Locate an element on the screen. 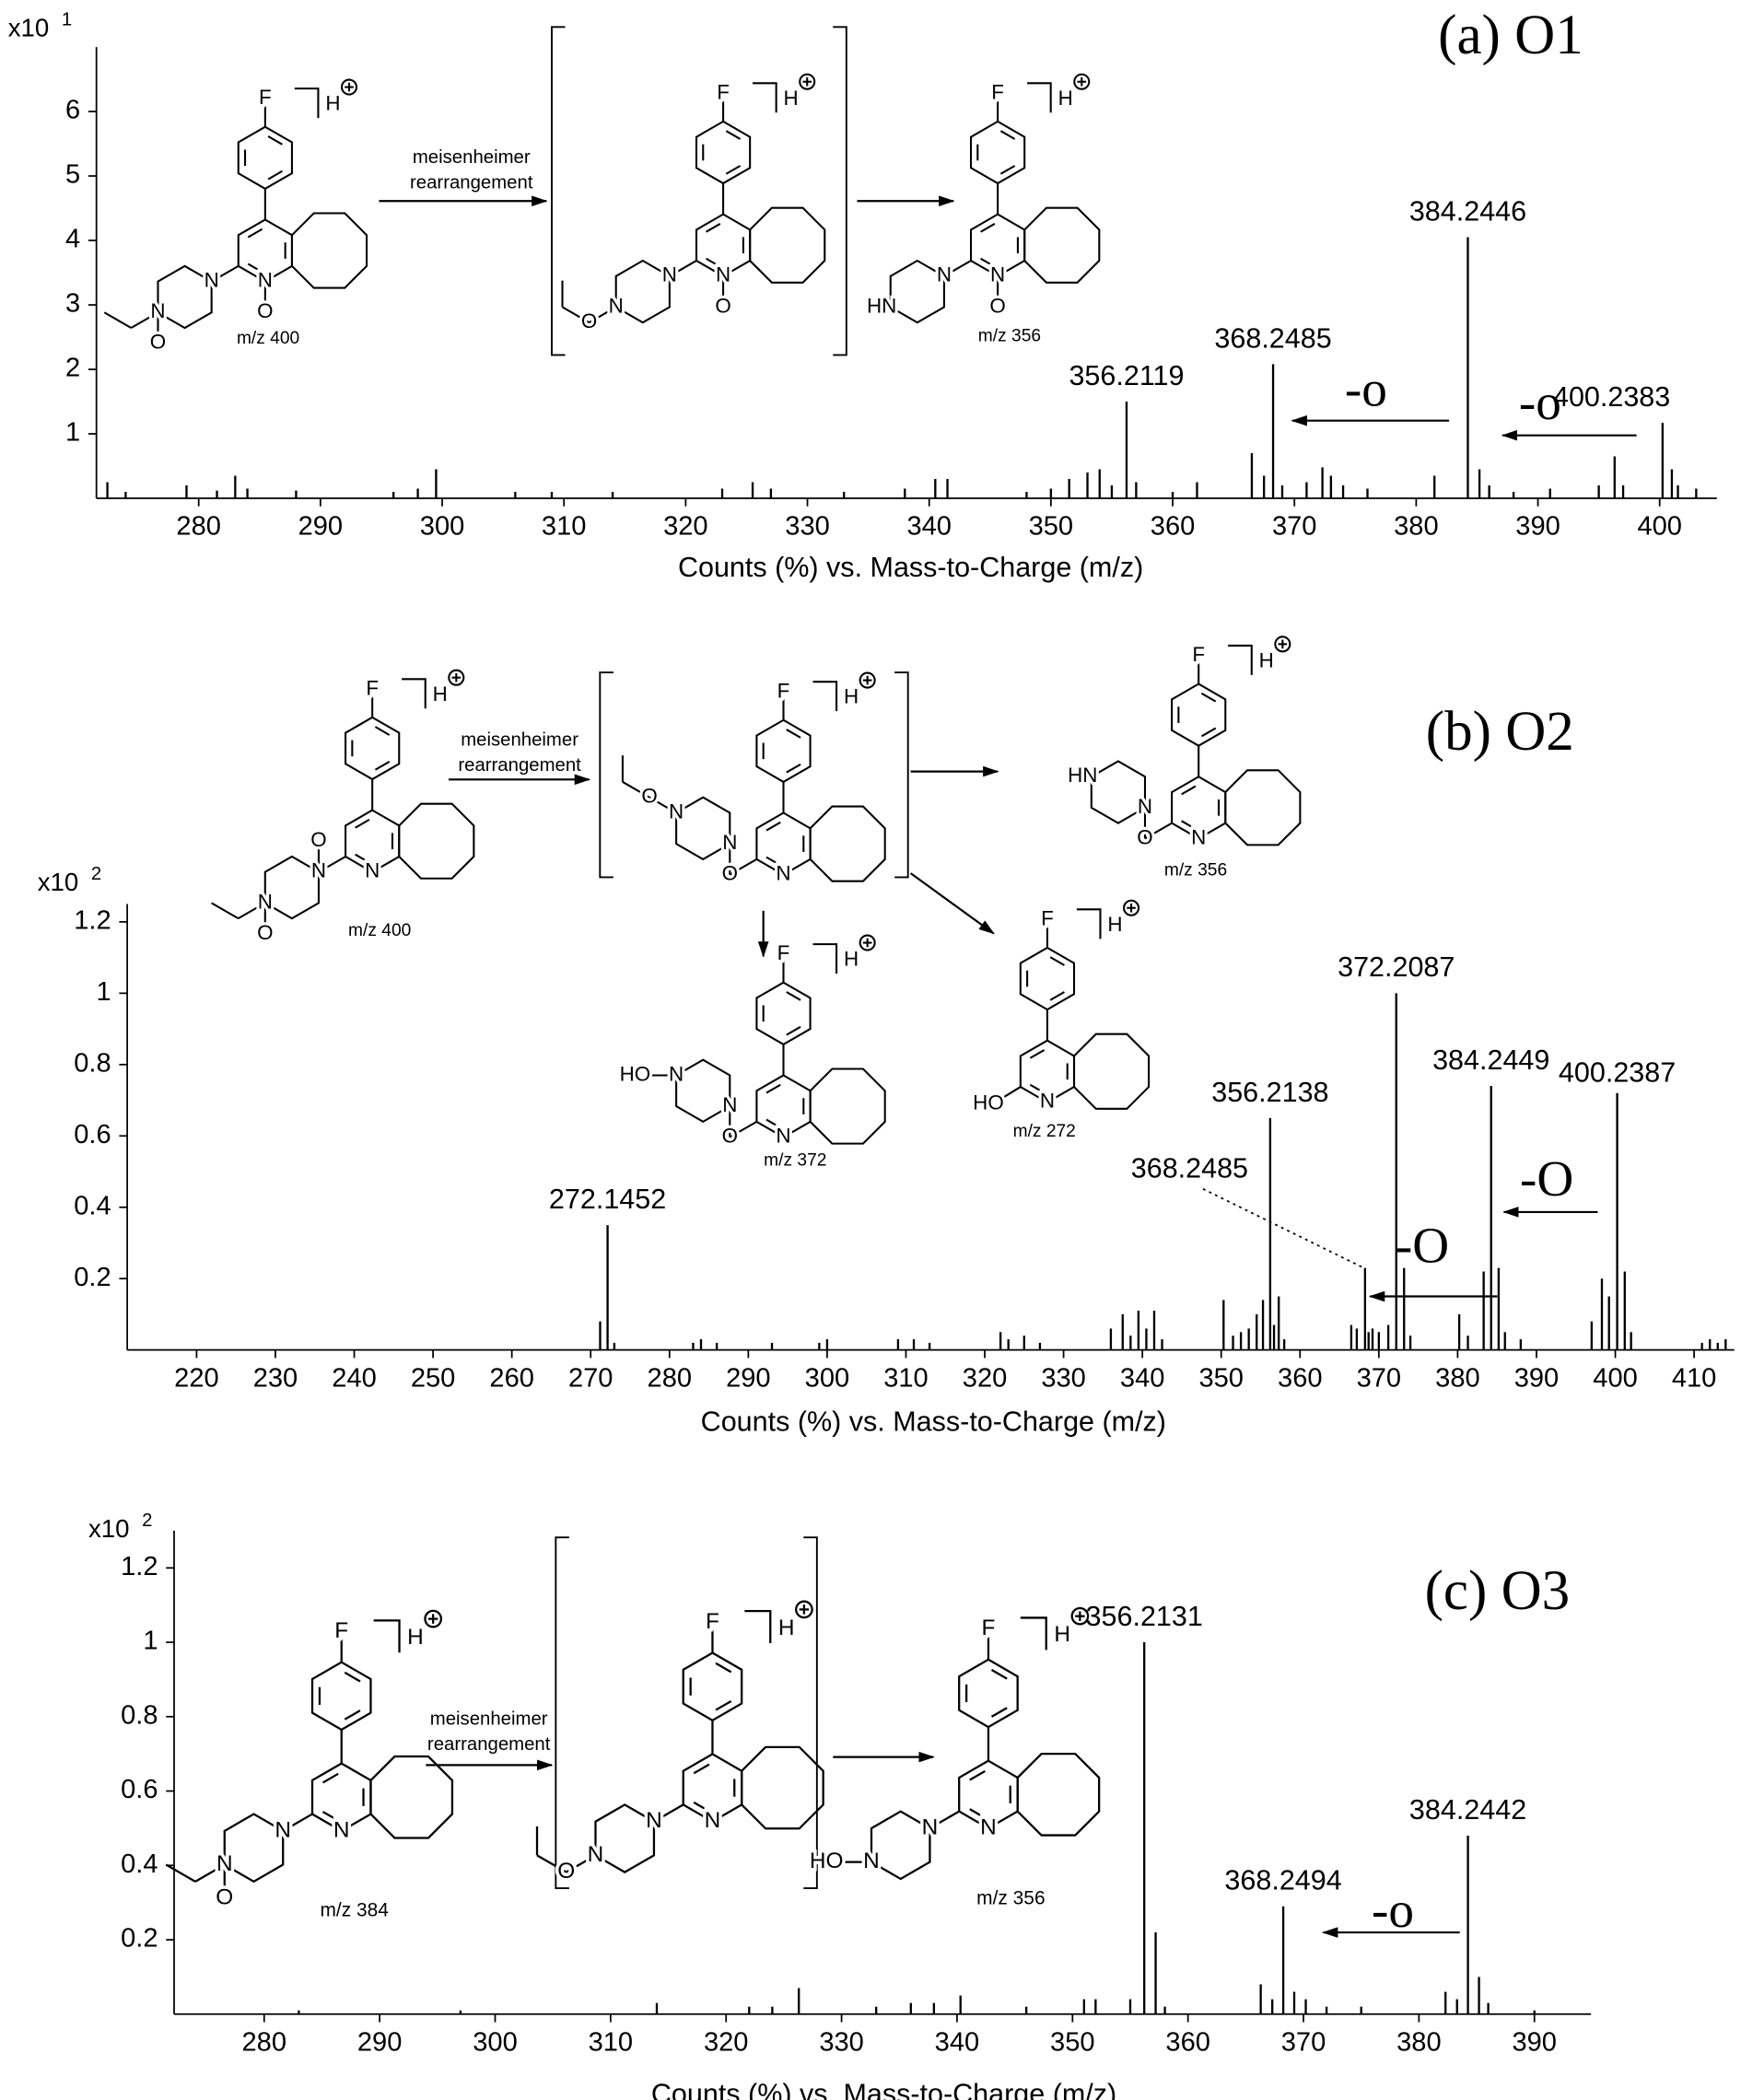 The height and width of the screenshot is (2100, 1741). peak-label: 356.2131 is located at coordinates (1144, 1616).